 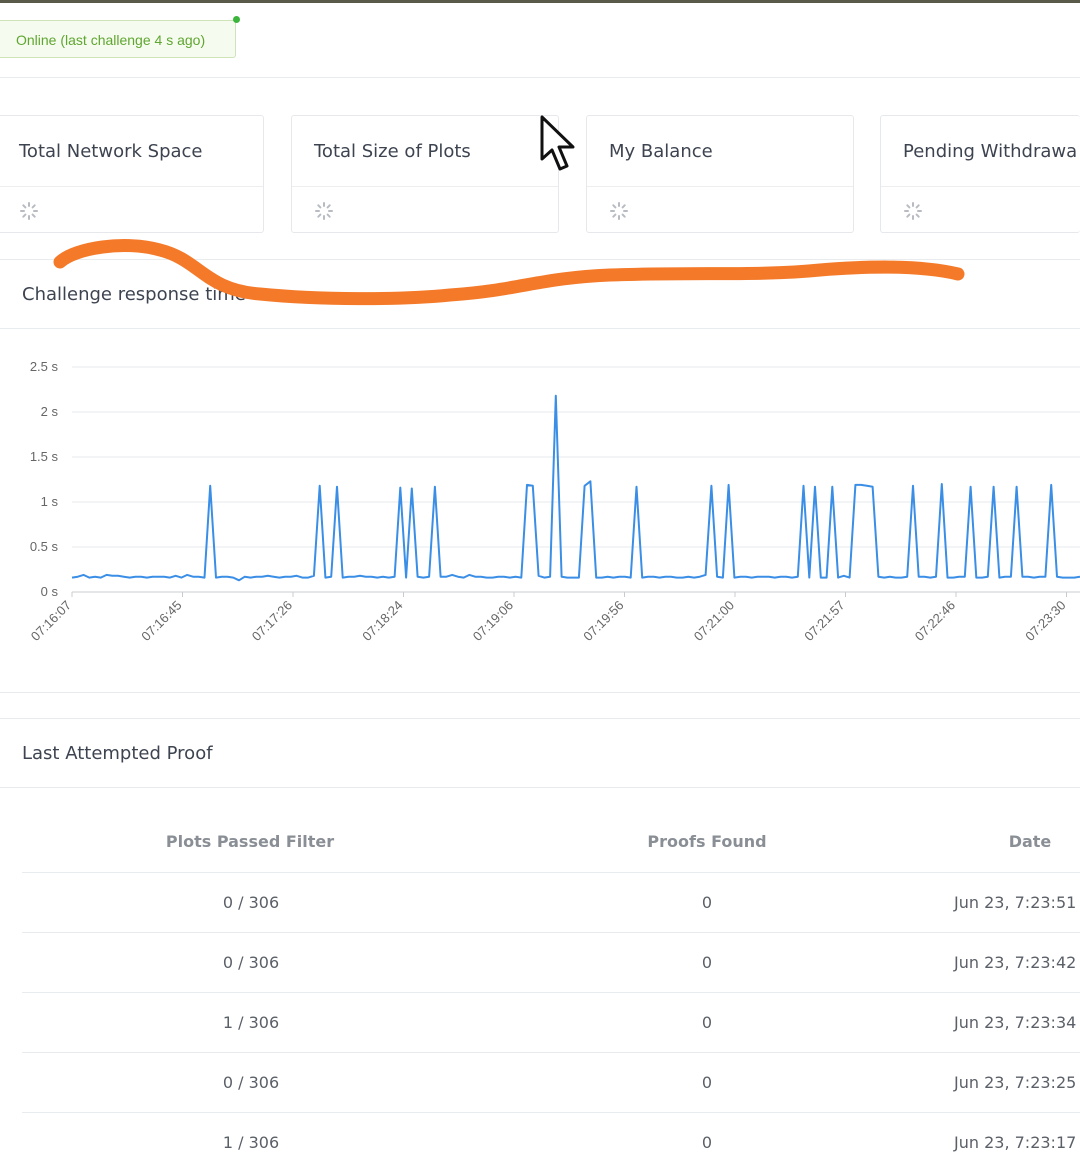 What do you see at coordinates (551, 1082) in the screenshot?
I see `table-row: 0 / 306 0 Jun 23, 7:23:25 A` at bounding box center [551, 1082].